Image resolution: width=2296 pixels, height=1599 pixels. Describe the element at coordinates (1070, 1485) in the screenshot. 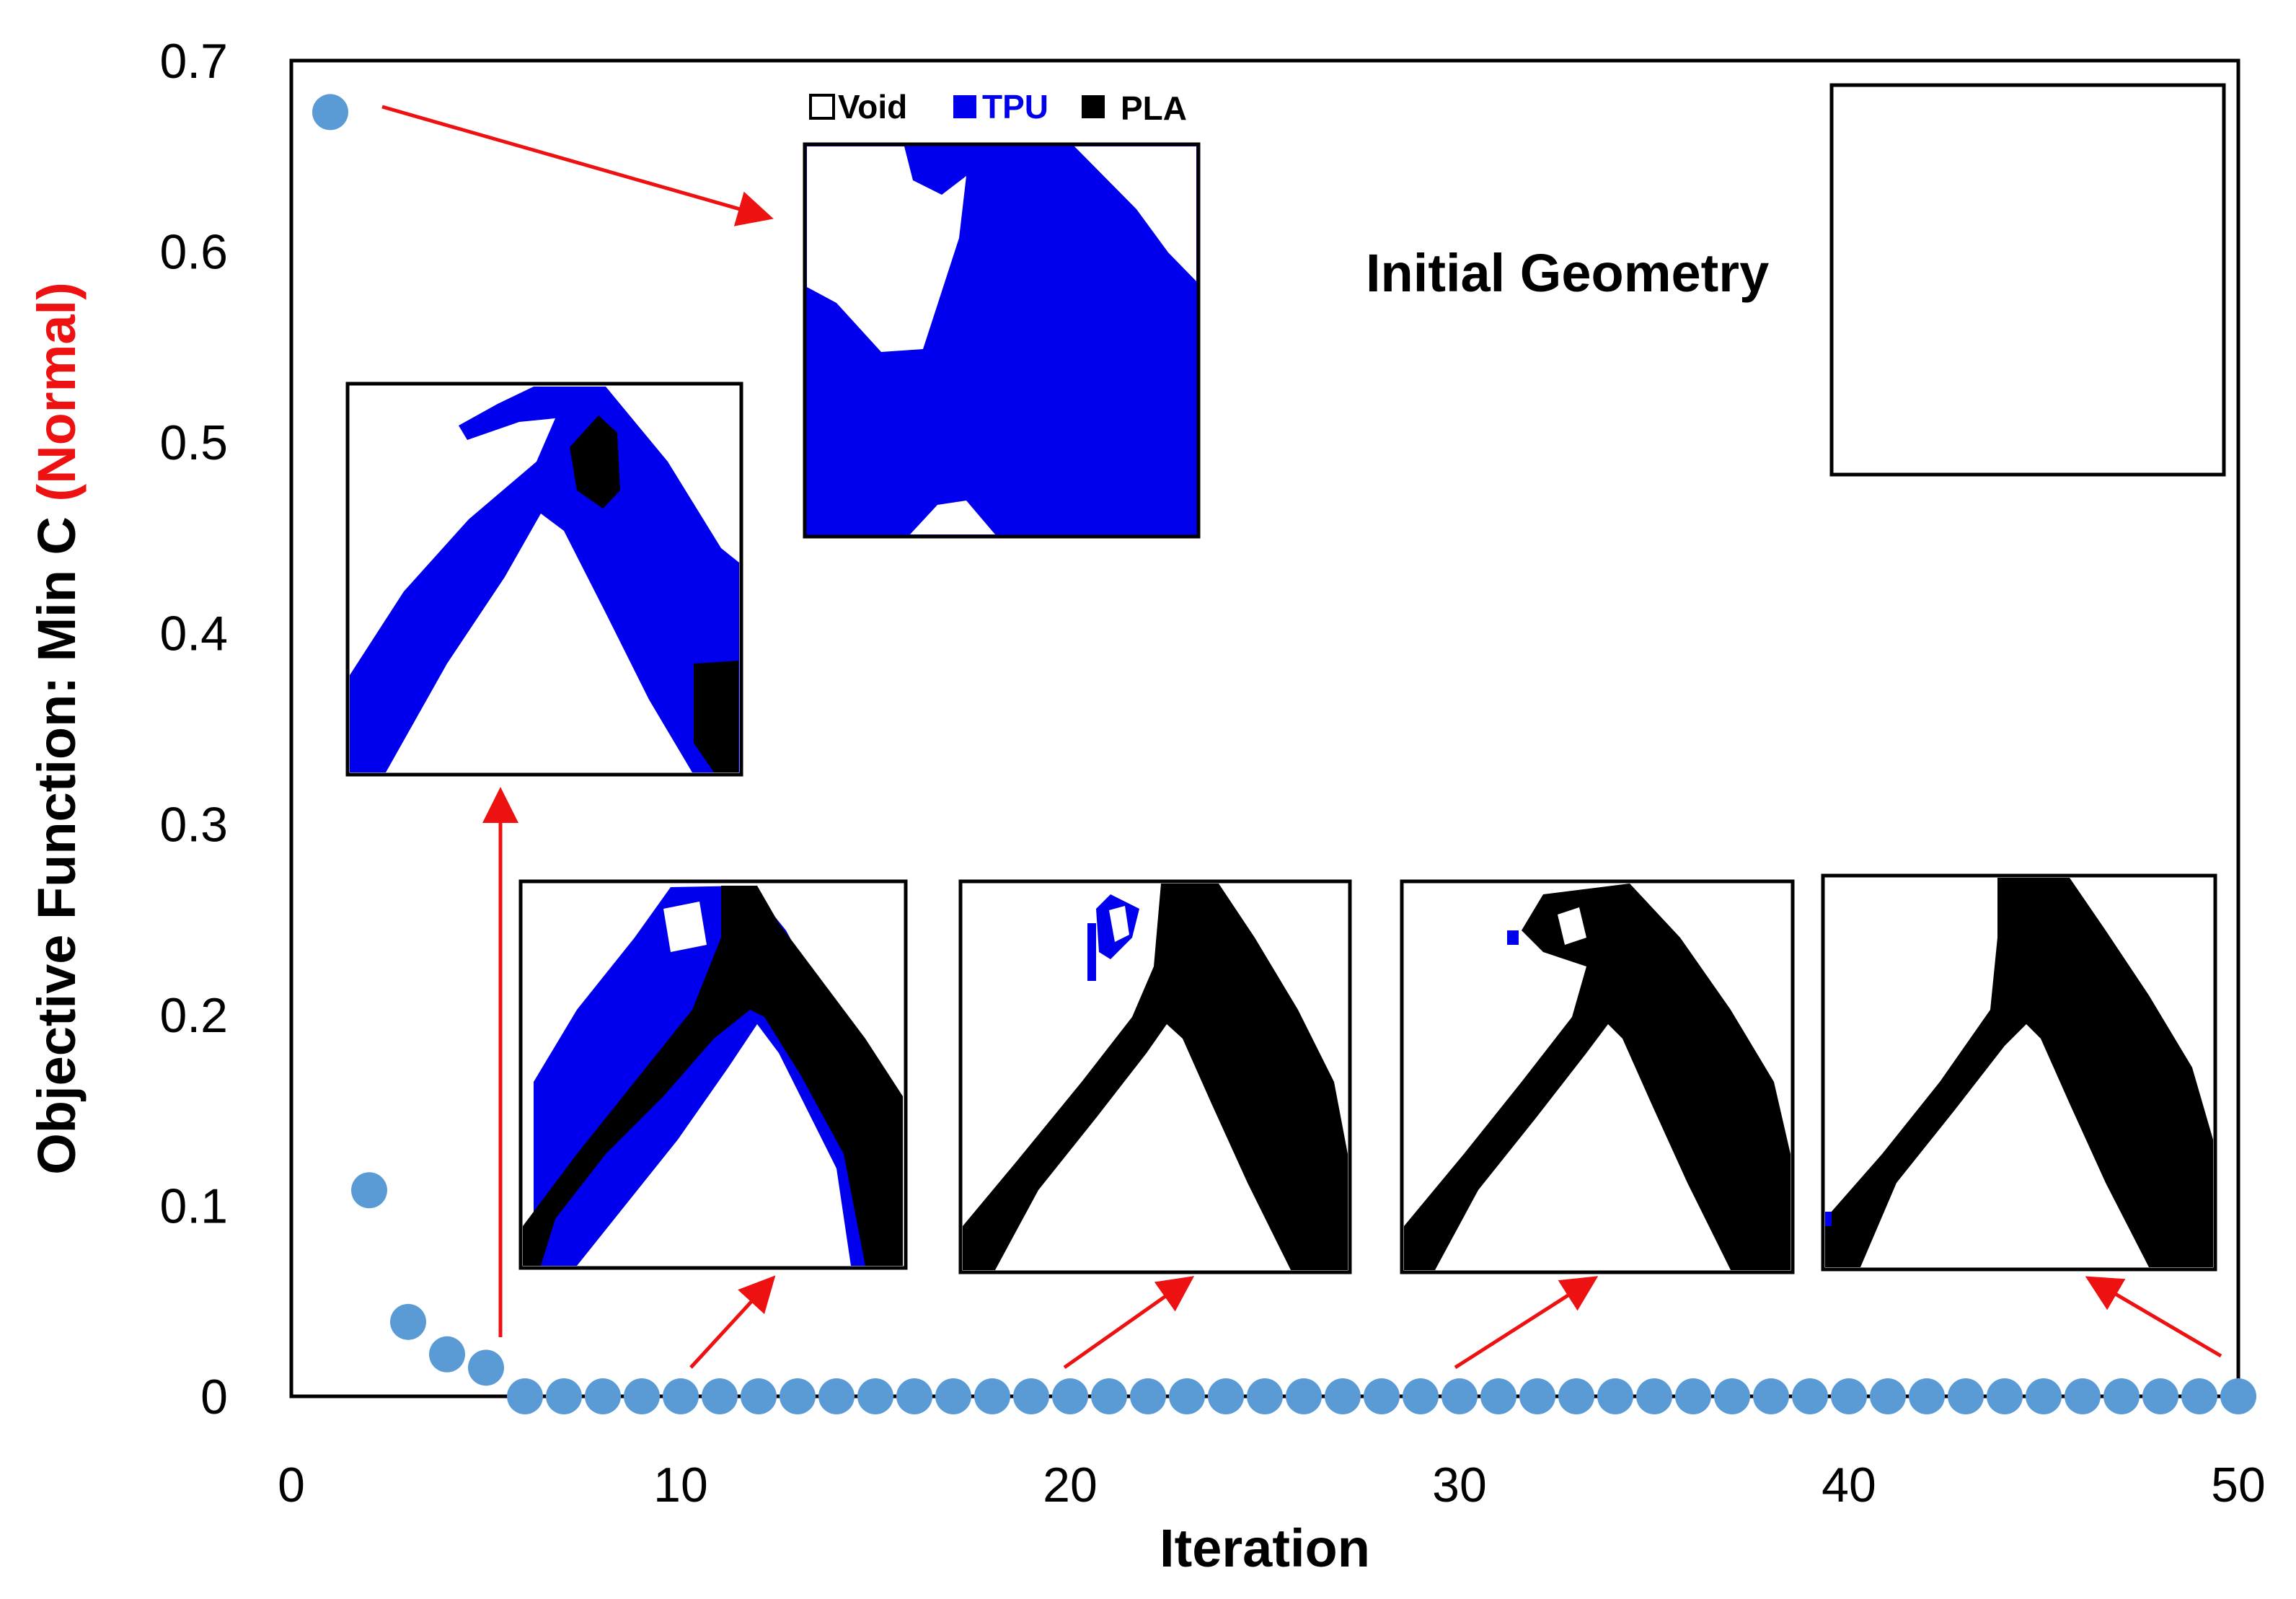

I see `x-tick-label: 20` at that location.